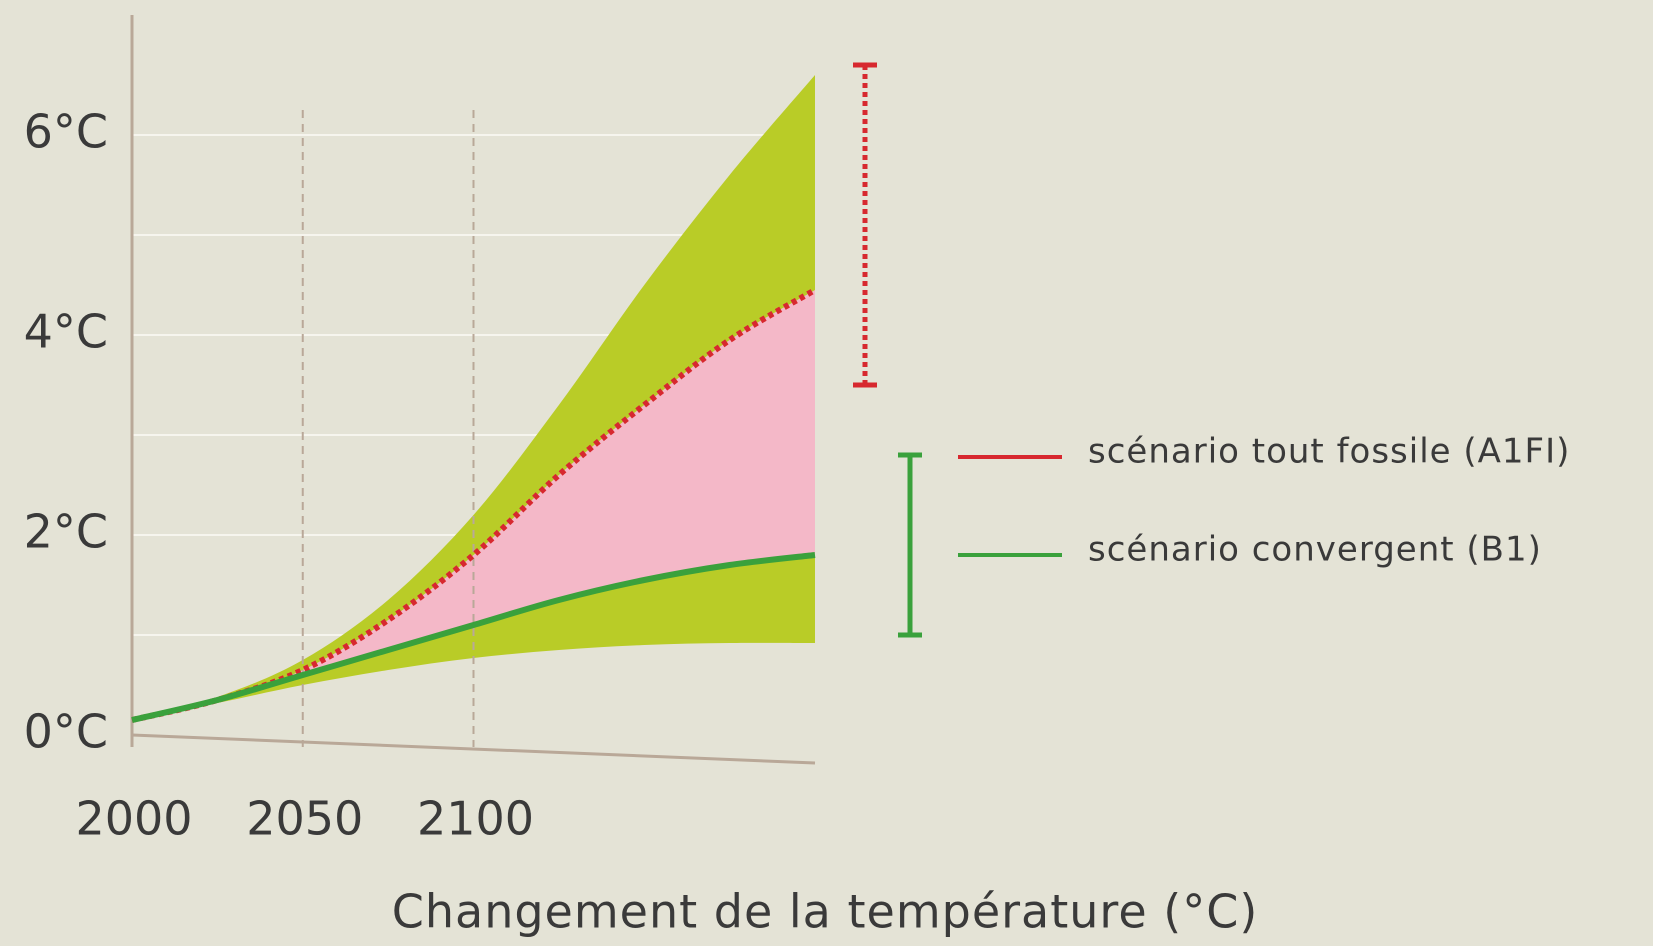 The height and width of the screenshot is (946, 1653). Describe the element at coordinates (473, 749) in the screenshot. I see `x-axis` at that location.